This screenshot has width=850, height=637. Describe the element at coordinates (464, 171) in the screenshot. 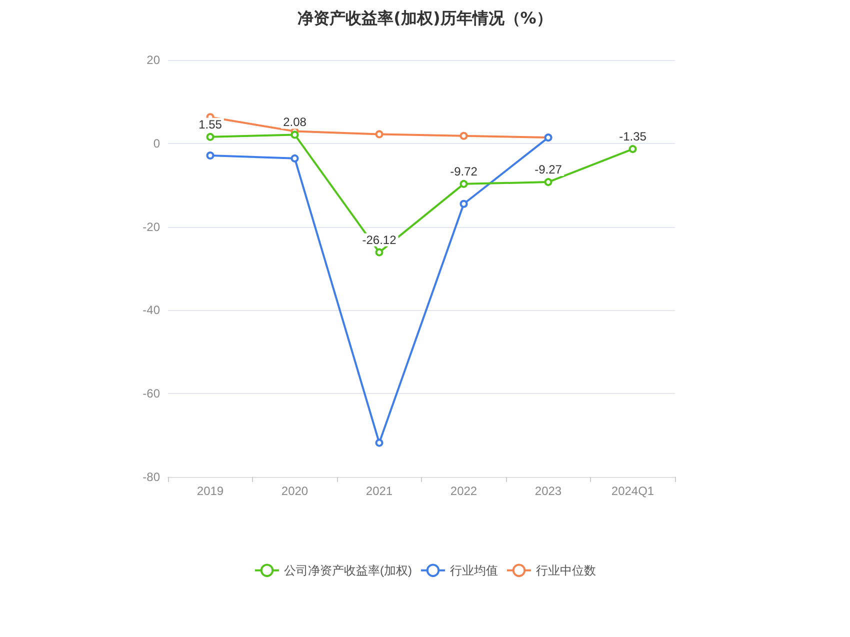

I see `data-label: -9.72` at that location.